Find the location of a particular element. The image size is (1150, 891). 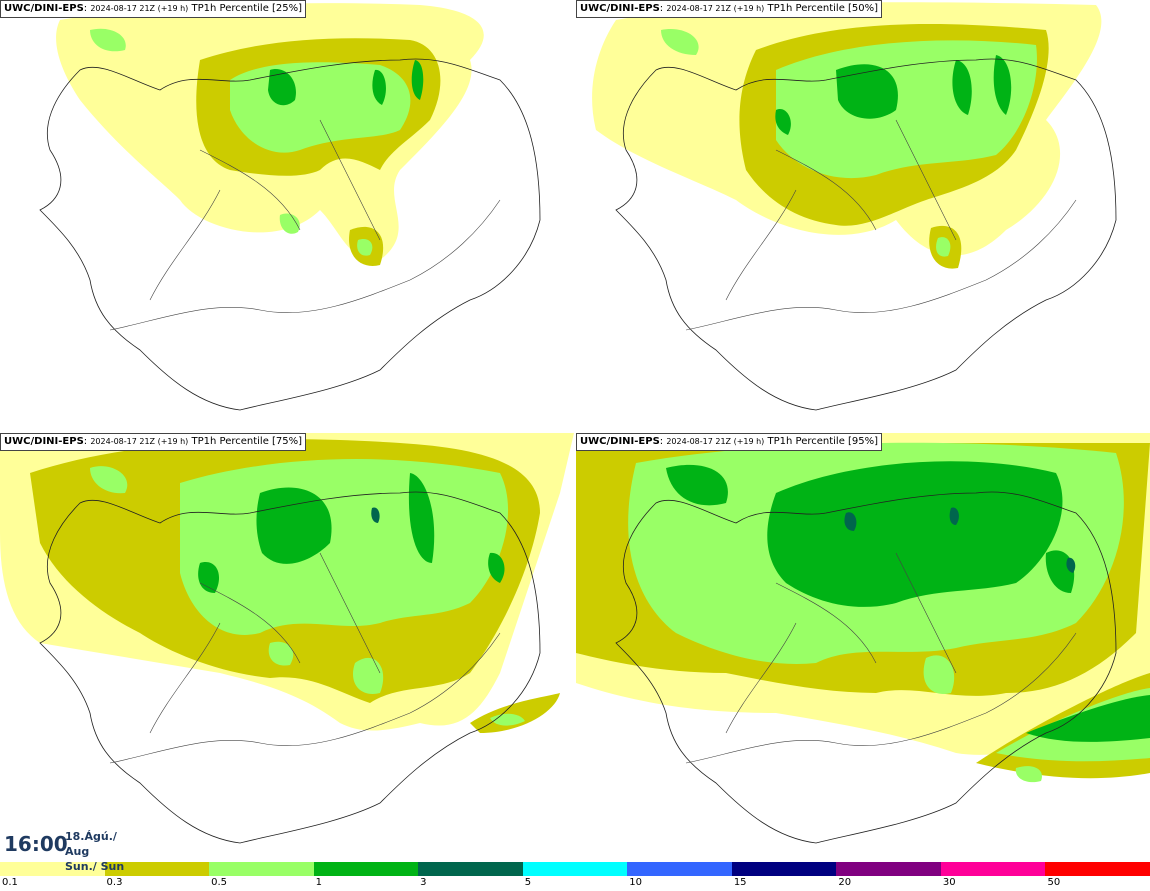

legend-label: 20 is located at coordinates (845, 882).